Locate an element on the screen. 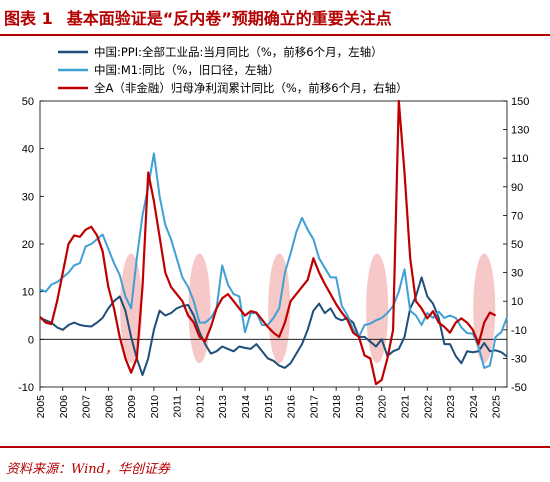  title-bar: 图表 1 基本面验证是“反内卷”预期确立的重要关注点 is located at coordinates (275, 18).